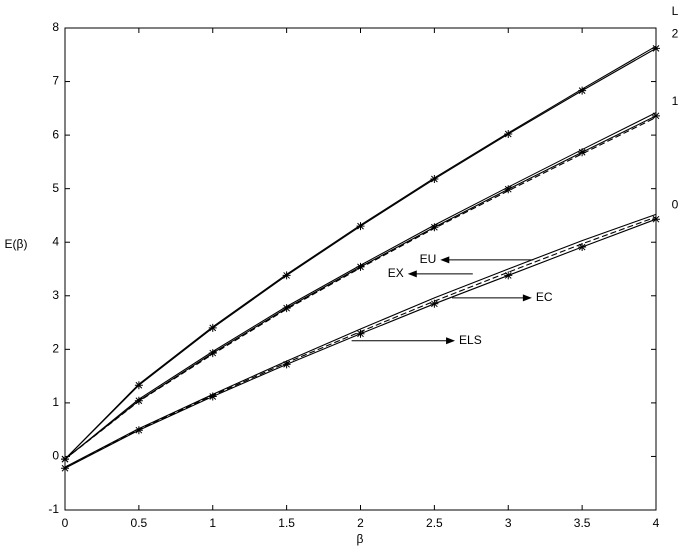 The height and width of the screenshot is (554, 692). Describe the element at coordinates (470, 340) in the screenshot. I see `annotation-label: ELS` at that location.